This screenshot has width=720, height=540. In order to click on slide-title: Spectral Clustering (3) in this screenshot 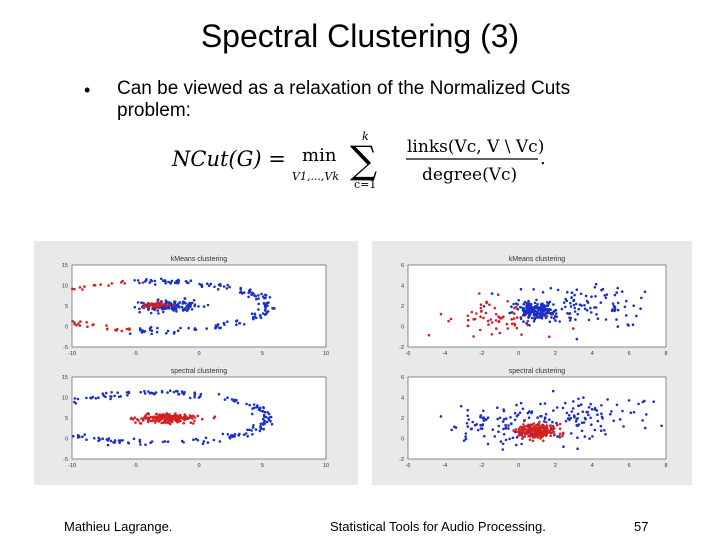, I will do `click(360, 36)`.